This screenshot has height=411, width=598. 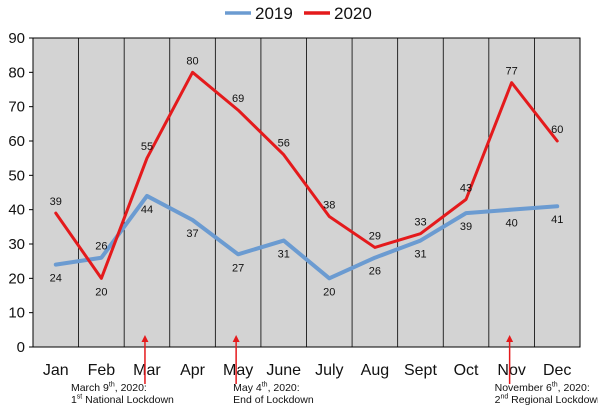 I want to click on annotation-date: November 6th, 2020:, so click(x=542, y=388).